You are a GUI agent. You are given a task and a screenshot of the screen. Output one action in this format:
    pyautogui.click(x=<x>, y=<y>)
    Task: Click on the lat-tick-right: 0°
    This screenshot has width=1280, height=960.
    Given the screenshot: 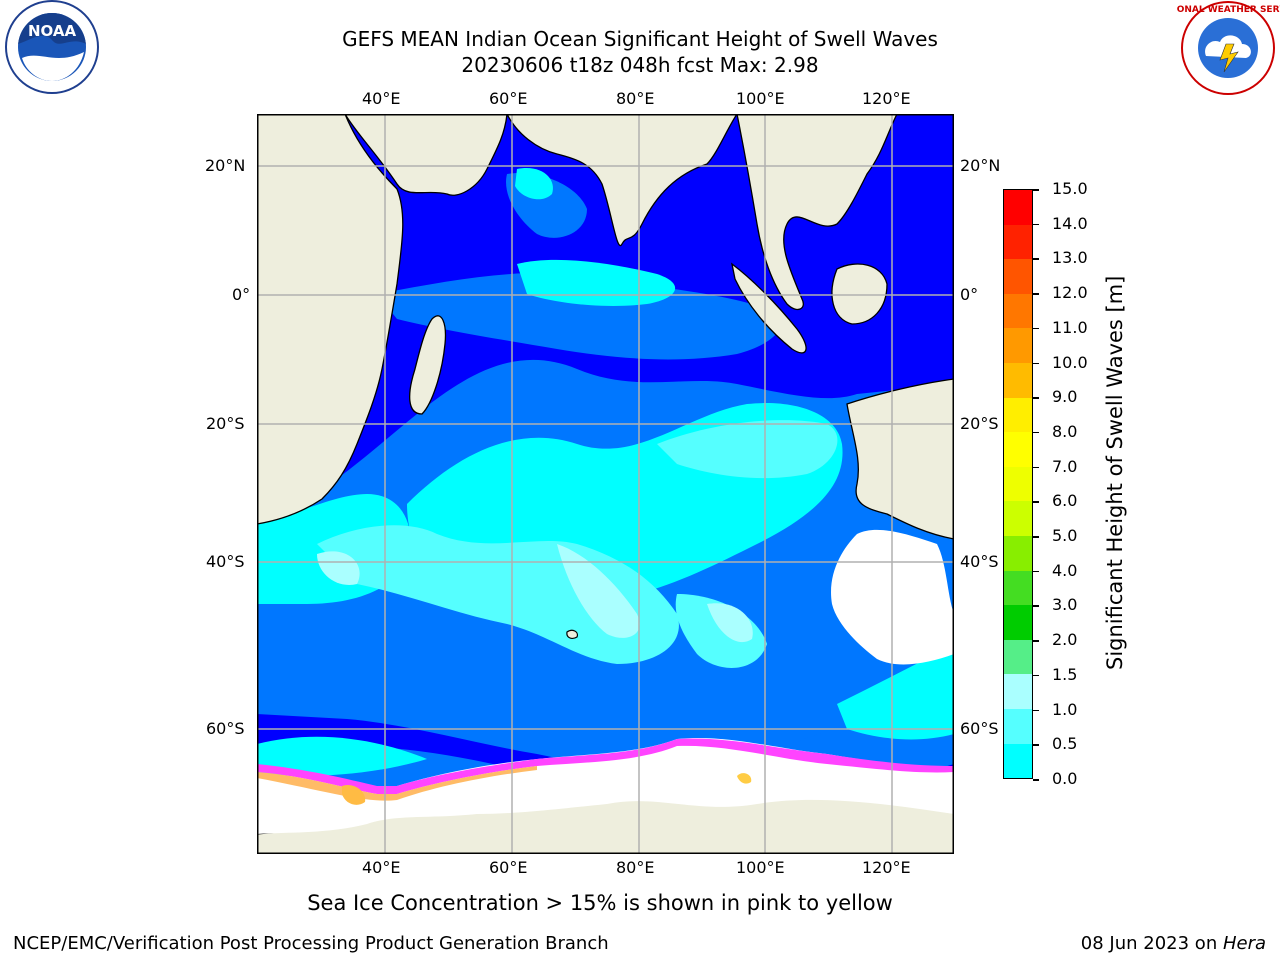 What is the action you would take?
    pyautogui.click(x=969, y=294)
    